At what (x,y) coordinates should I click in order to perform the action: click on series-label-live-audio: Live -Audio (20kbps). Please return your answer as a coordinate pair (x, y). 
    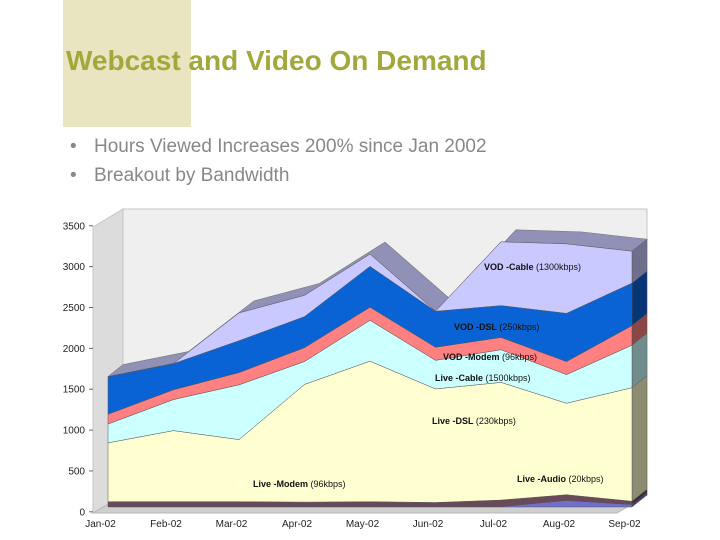
    Looking at the image, I should click on (560, 479).